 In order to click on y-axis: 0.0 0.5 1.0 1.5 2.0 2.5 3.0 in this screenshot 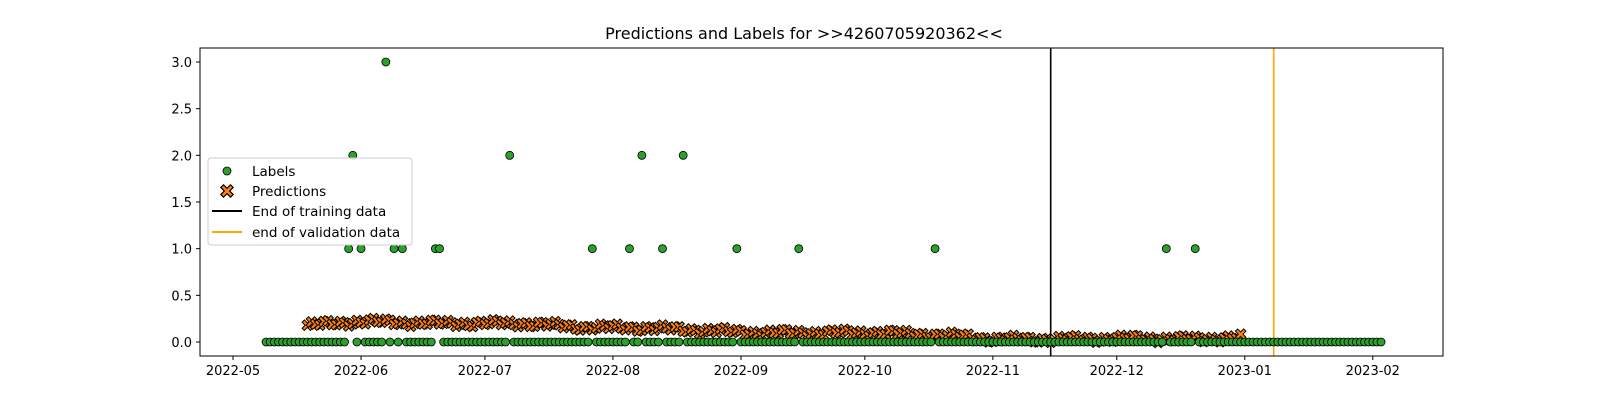, I will do `click(185, 203)`.